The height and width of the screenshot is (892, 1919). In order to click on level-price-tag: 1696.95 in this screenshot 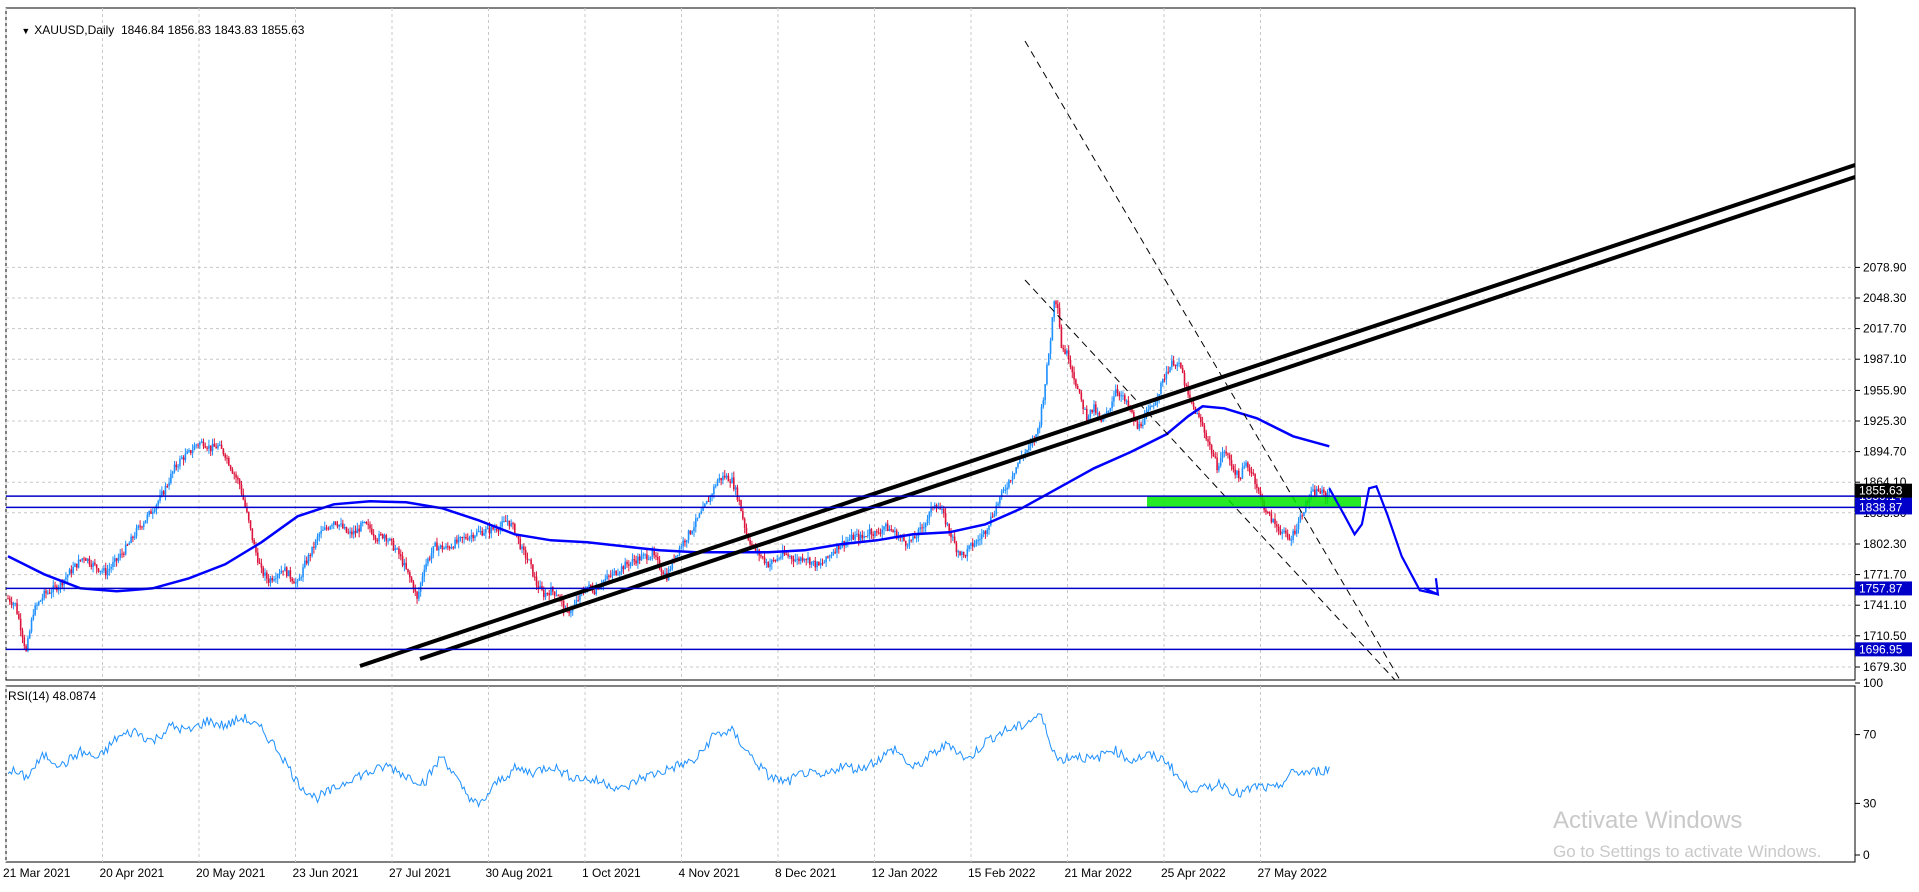, I will do `click(1883, 649)`.